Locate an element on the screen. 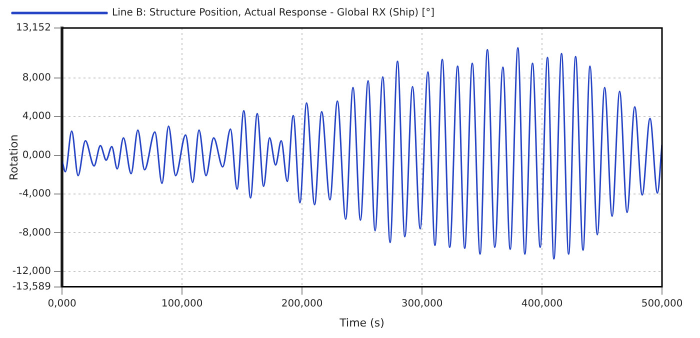 This screenshot has width=700, height=338. x-tick-label: 0,000 is located at coordinates (62, 304).